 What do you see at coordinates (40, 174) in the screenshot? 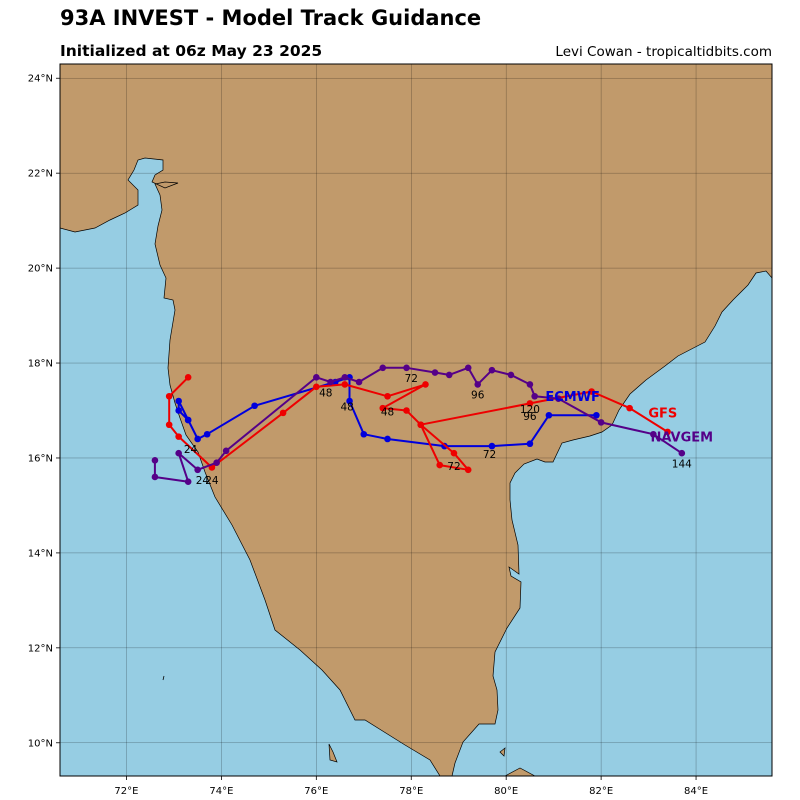
I see `lat-tick-label: 22°N` at bounding box center [40, 174].